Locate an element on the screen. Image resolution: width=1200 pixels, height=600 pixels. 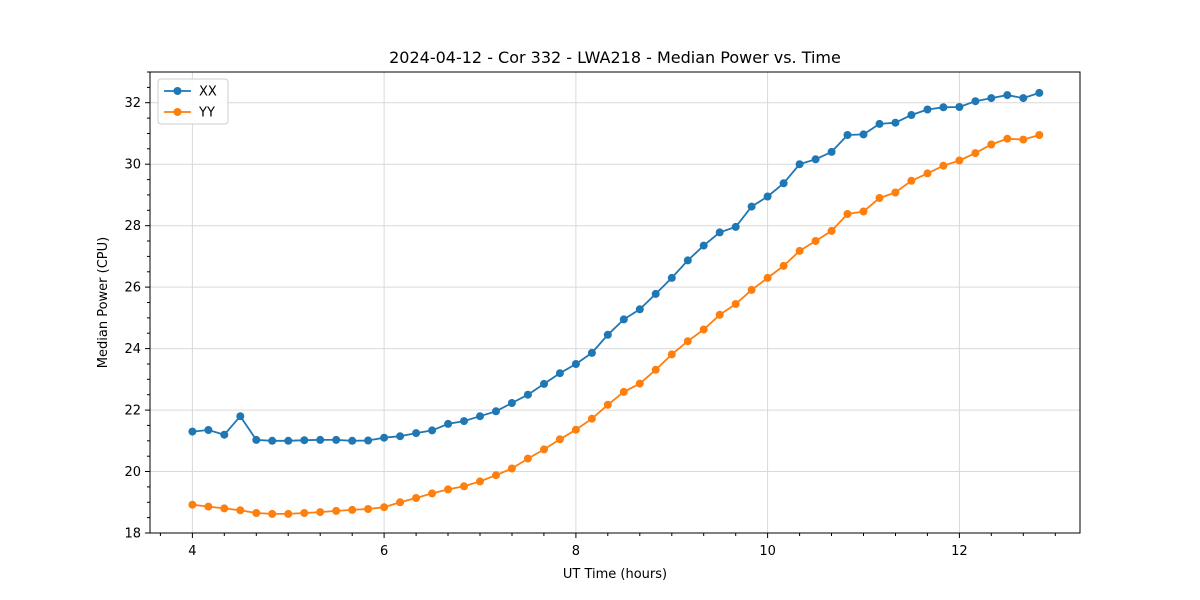
x-tick-label: 8 is located at coordinates (576, 551).